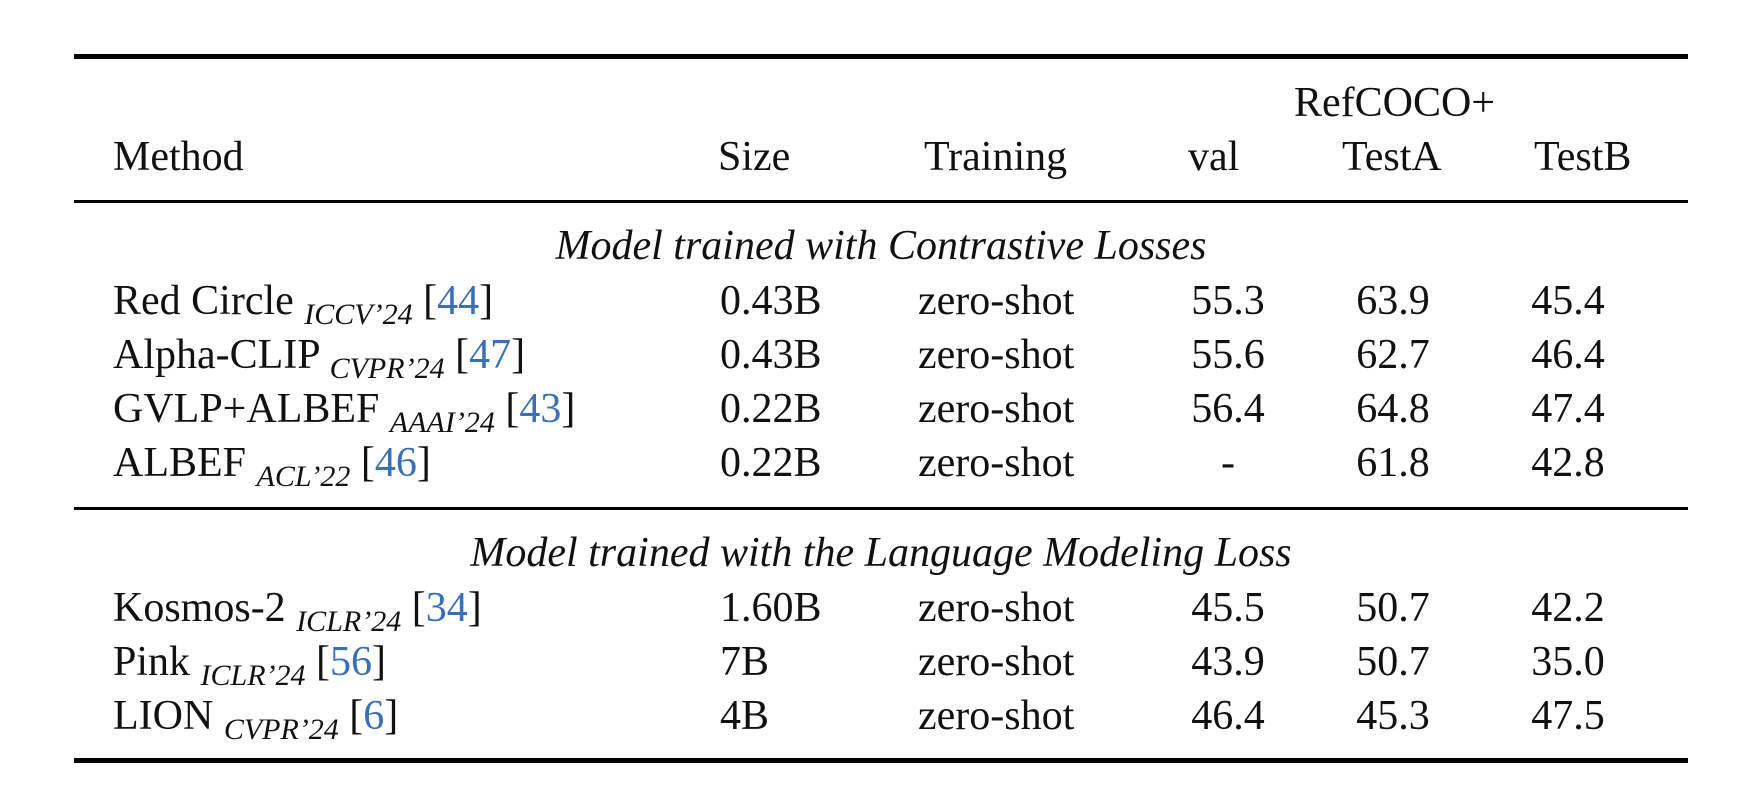 The image size is (1740, 788). What do you see at coordinates (1568, 409) in the screenshot?
I see `testb-cell: 47.4` at bounding box center [1568, 409].